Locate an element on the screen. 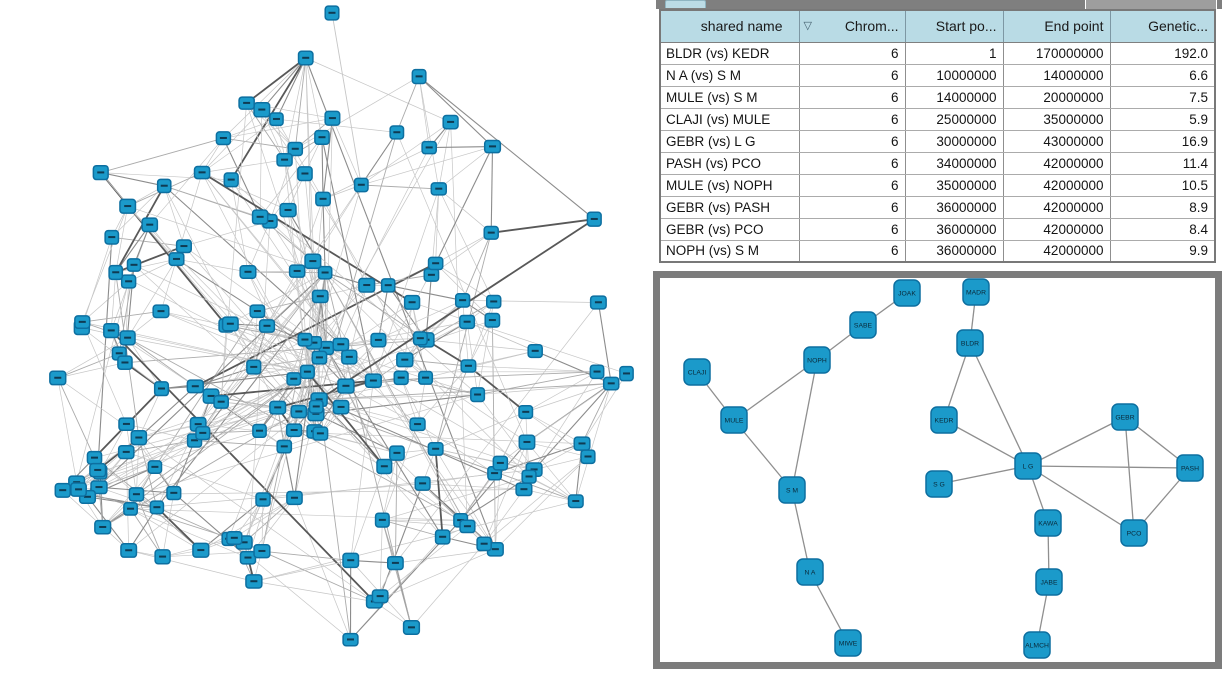 The width and height of the screenshot is (1222, 674). node-almch: ALMCH is located at coordinates (1037, 645).